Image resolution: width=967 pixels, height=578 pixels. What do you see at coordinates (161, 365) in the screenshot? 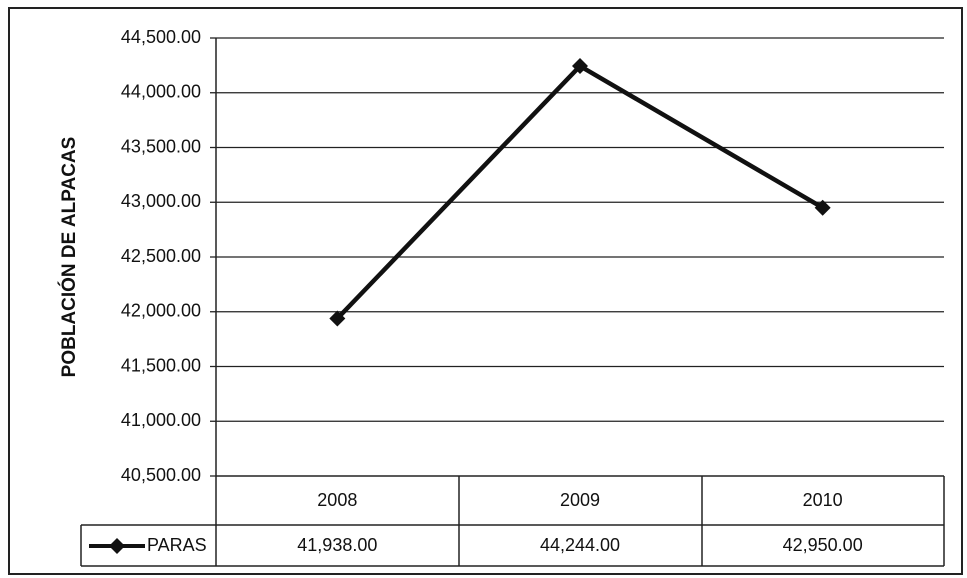
I see `y-tick-label: 41,500.00` at bounding box center [161, 365].